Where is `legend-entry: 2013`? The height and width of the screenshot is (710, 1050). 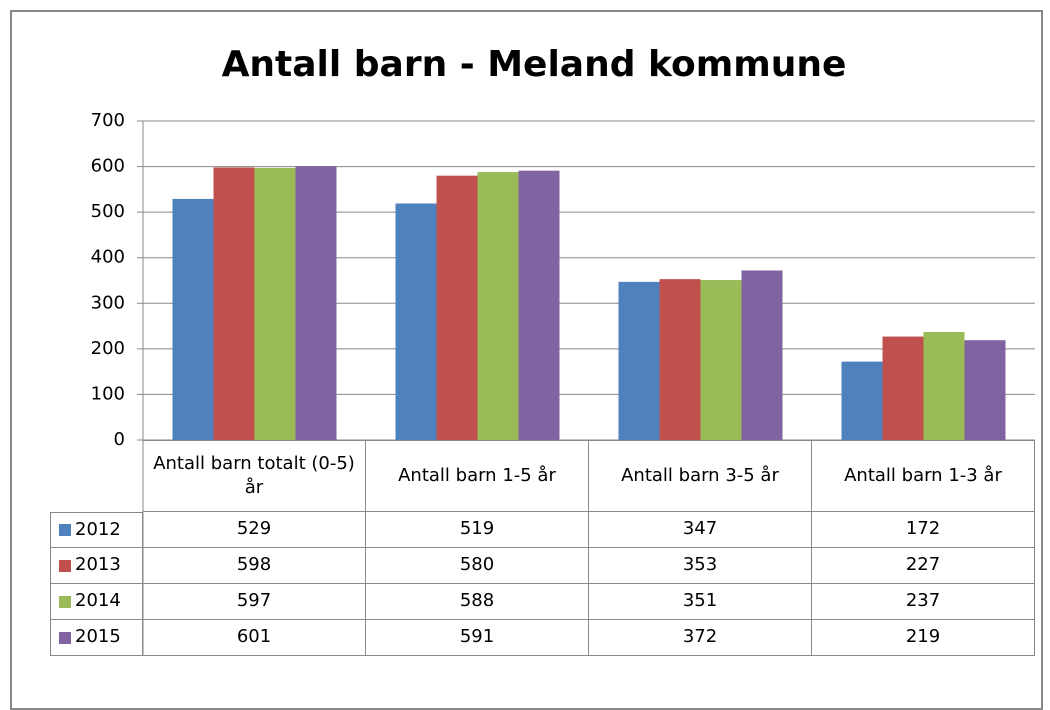
legend-entry: 2013 is located at coordinates (96, 566).